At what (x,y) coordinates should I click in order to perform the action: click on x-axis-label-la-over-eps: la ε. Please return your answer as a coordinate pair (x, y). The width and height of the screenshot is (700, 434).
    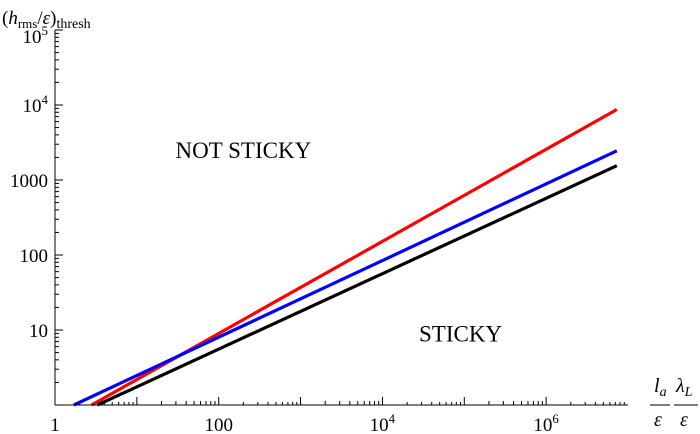
    Looking at the image, I should click on (660, 403).